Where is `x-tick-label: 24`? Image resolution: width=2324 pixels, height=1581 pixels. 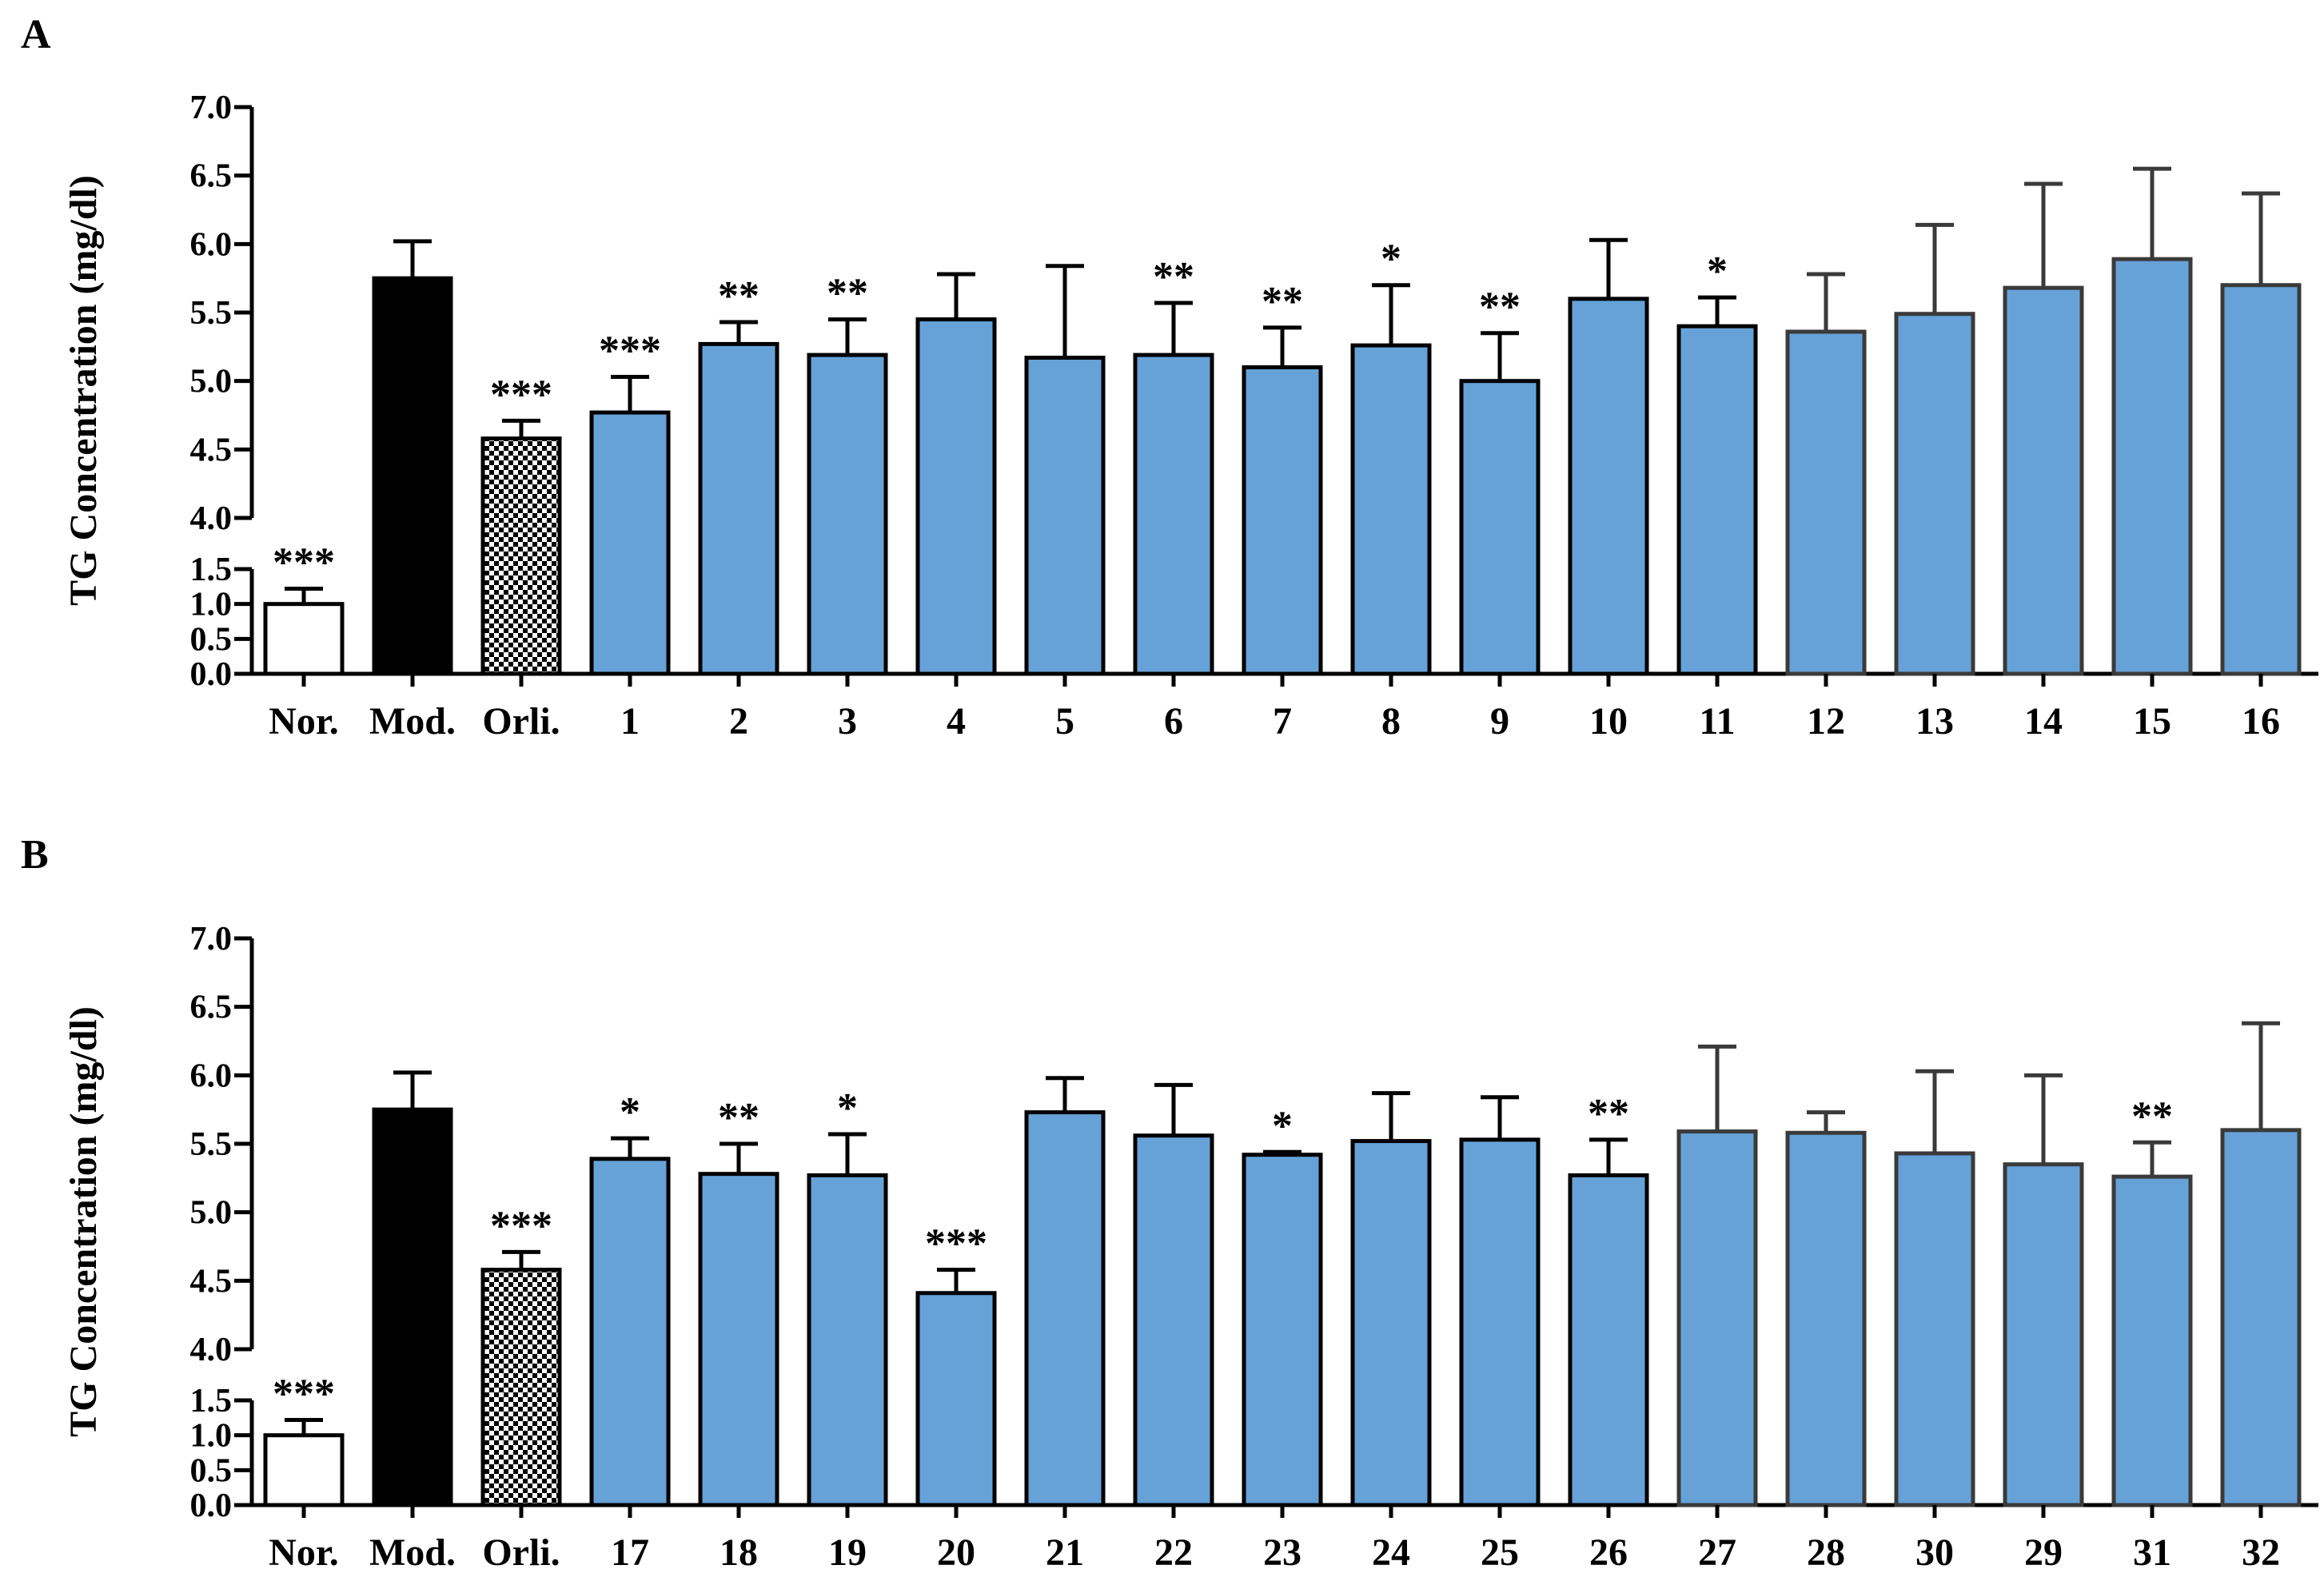 x-tick-label: 24 is located at coordinates (1391, 1552).